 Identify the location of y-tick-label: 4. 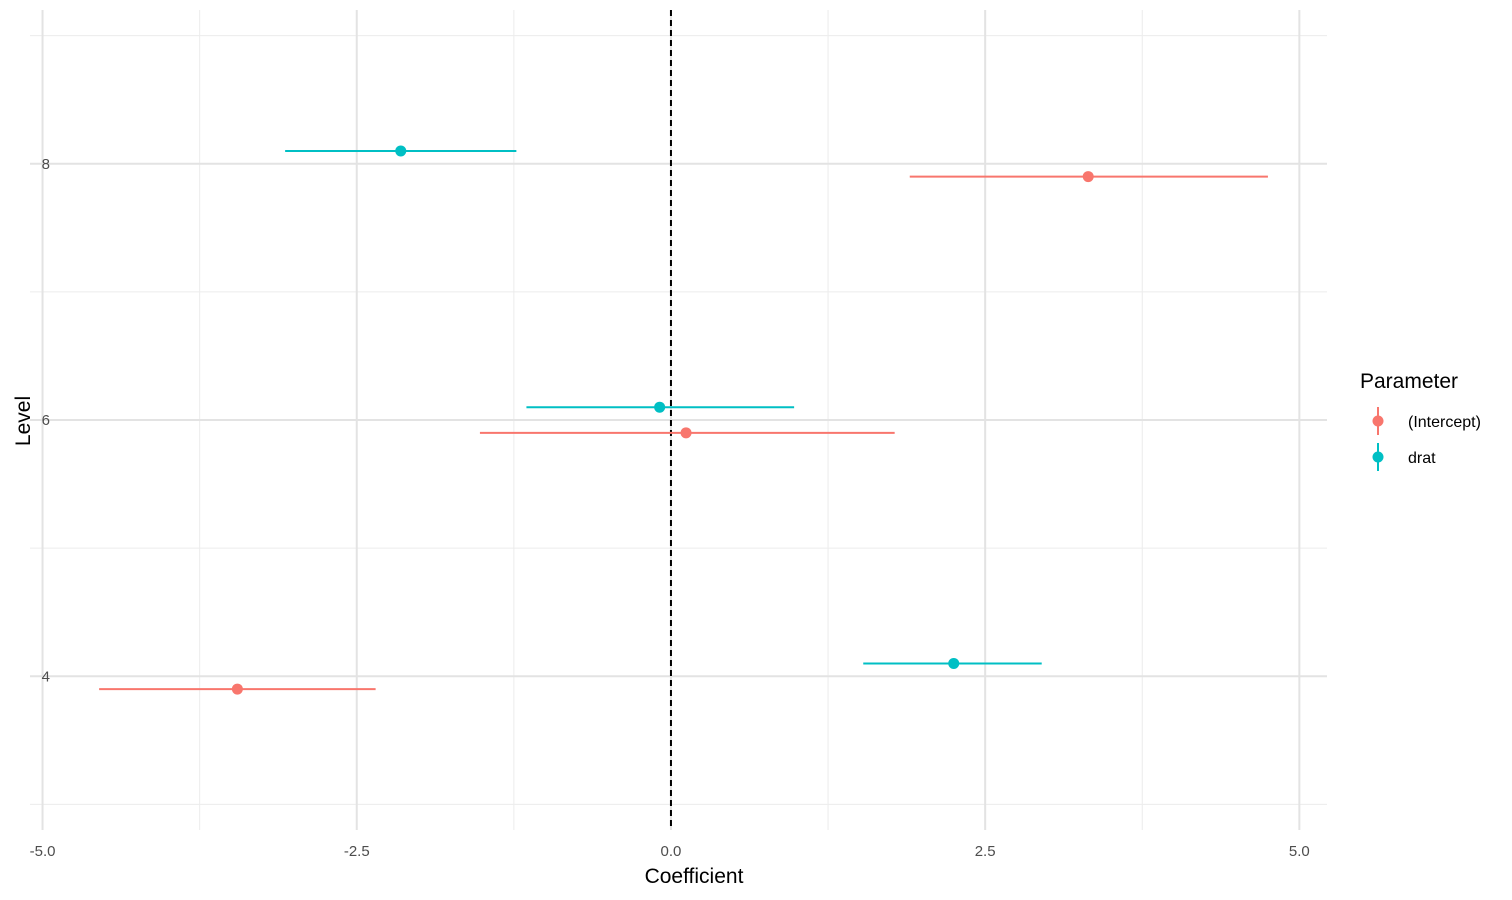
(46, 676).